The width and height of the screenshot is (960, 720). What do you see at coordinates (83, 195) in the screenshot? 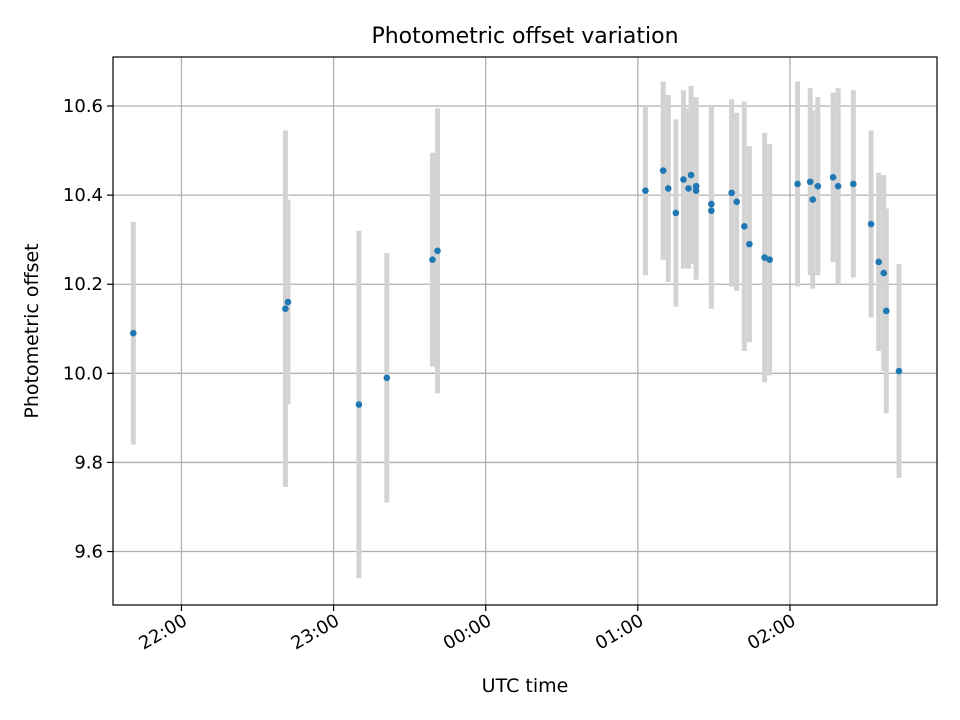
I see `y-tick-label: 10.4` at bounding box center [83, 195].